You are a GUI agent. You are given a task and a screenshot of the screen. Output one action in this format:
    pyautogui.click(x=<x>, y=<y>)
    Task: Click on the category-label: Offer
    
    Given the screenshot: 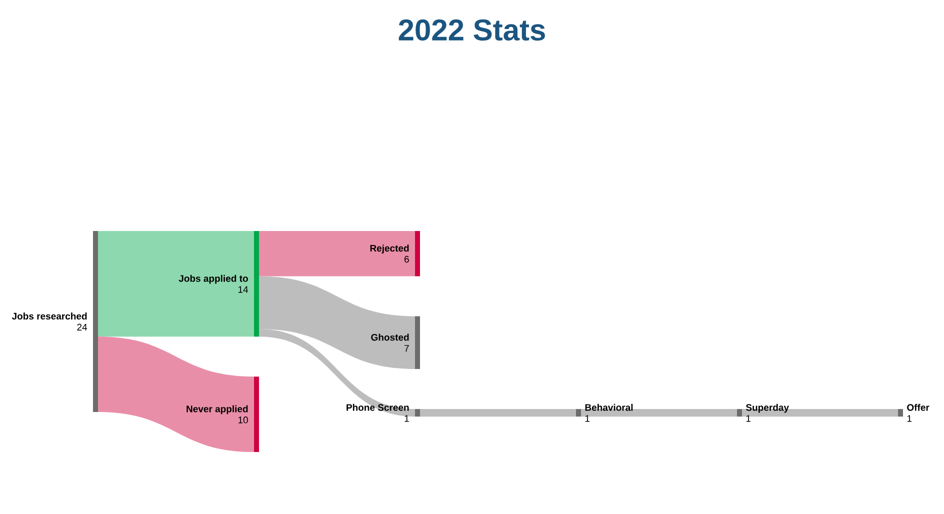 What is the action you would take?
    pyautogui.click(x=918, y=407)
    